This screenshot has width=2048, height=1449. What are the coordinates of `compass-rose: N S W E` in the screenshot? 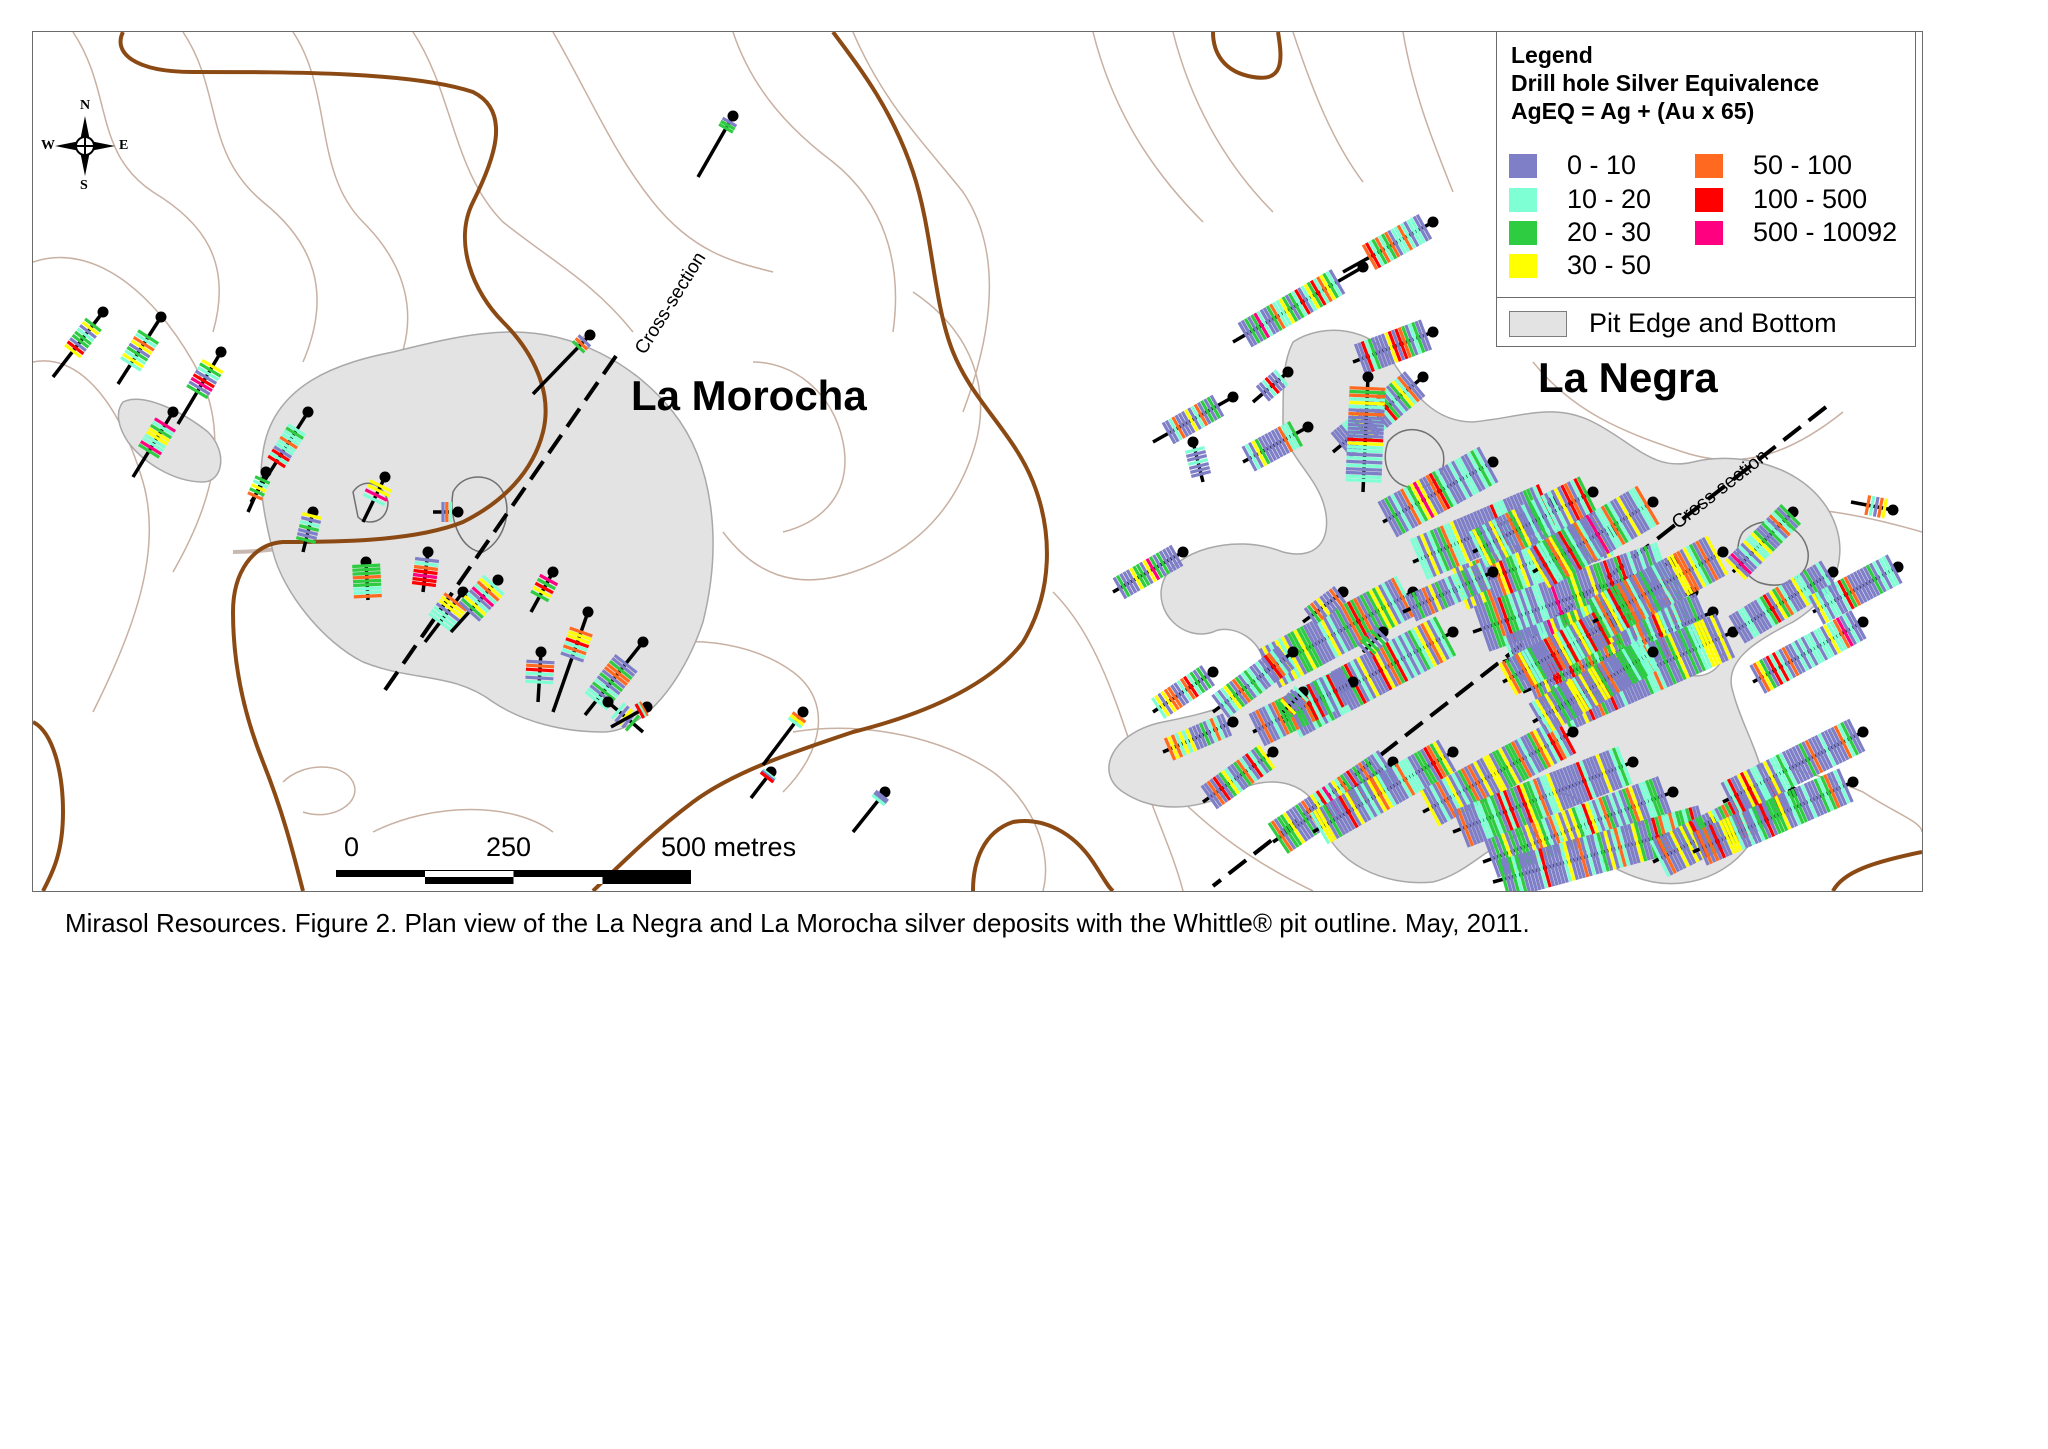 It's located at (85, 146).